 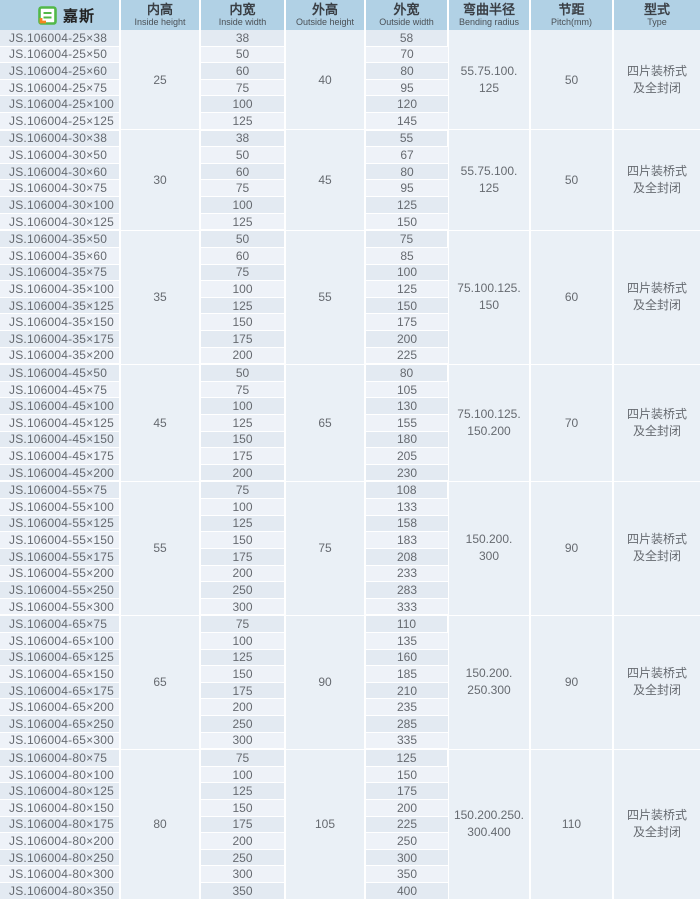 I want to click on table-row: JS.106004-25×60 60 80, so click(x=350, y=71).